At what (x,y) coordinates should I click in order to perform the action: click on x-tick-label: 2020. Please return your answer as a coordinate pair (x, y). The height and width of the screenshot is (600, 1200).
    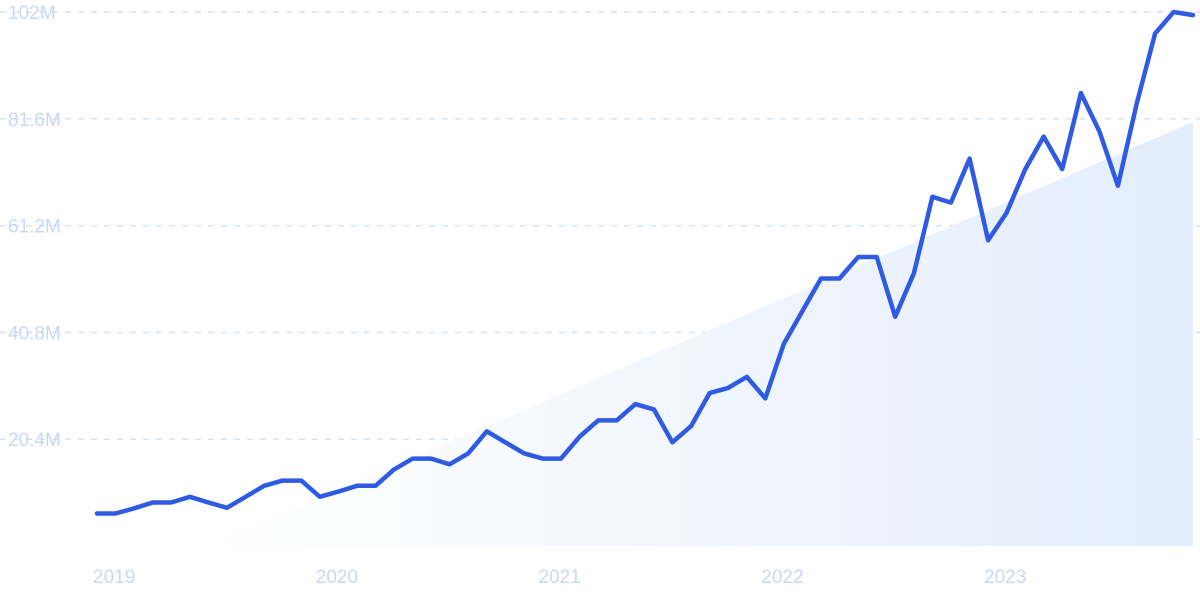
    Looking at the image, I should click on (337, 577).